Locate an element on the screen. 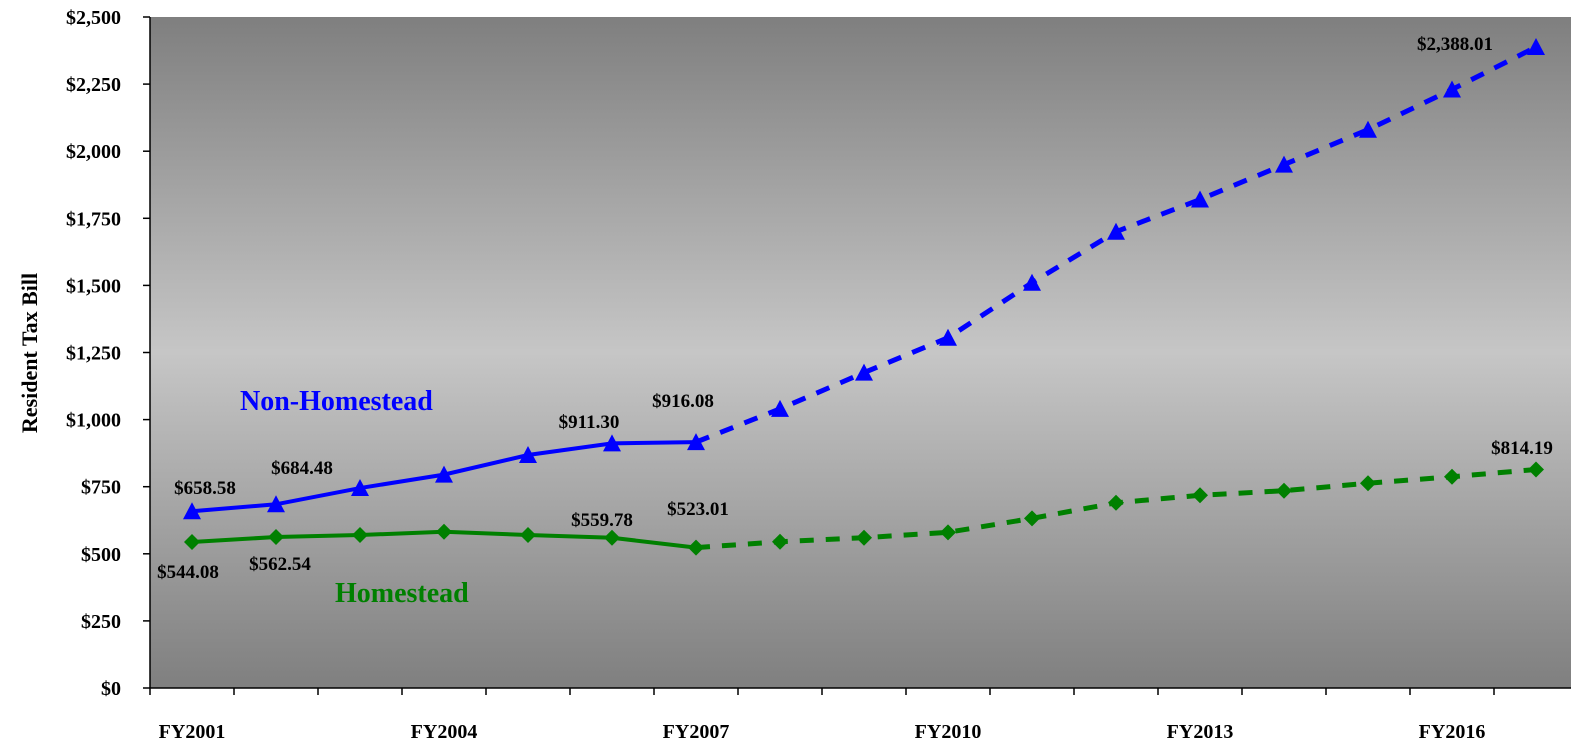 Image resolution: width=1571 pixels, height=746 pixels. y-tick-label: $250 is located at coordinates (101, 622).